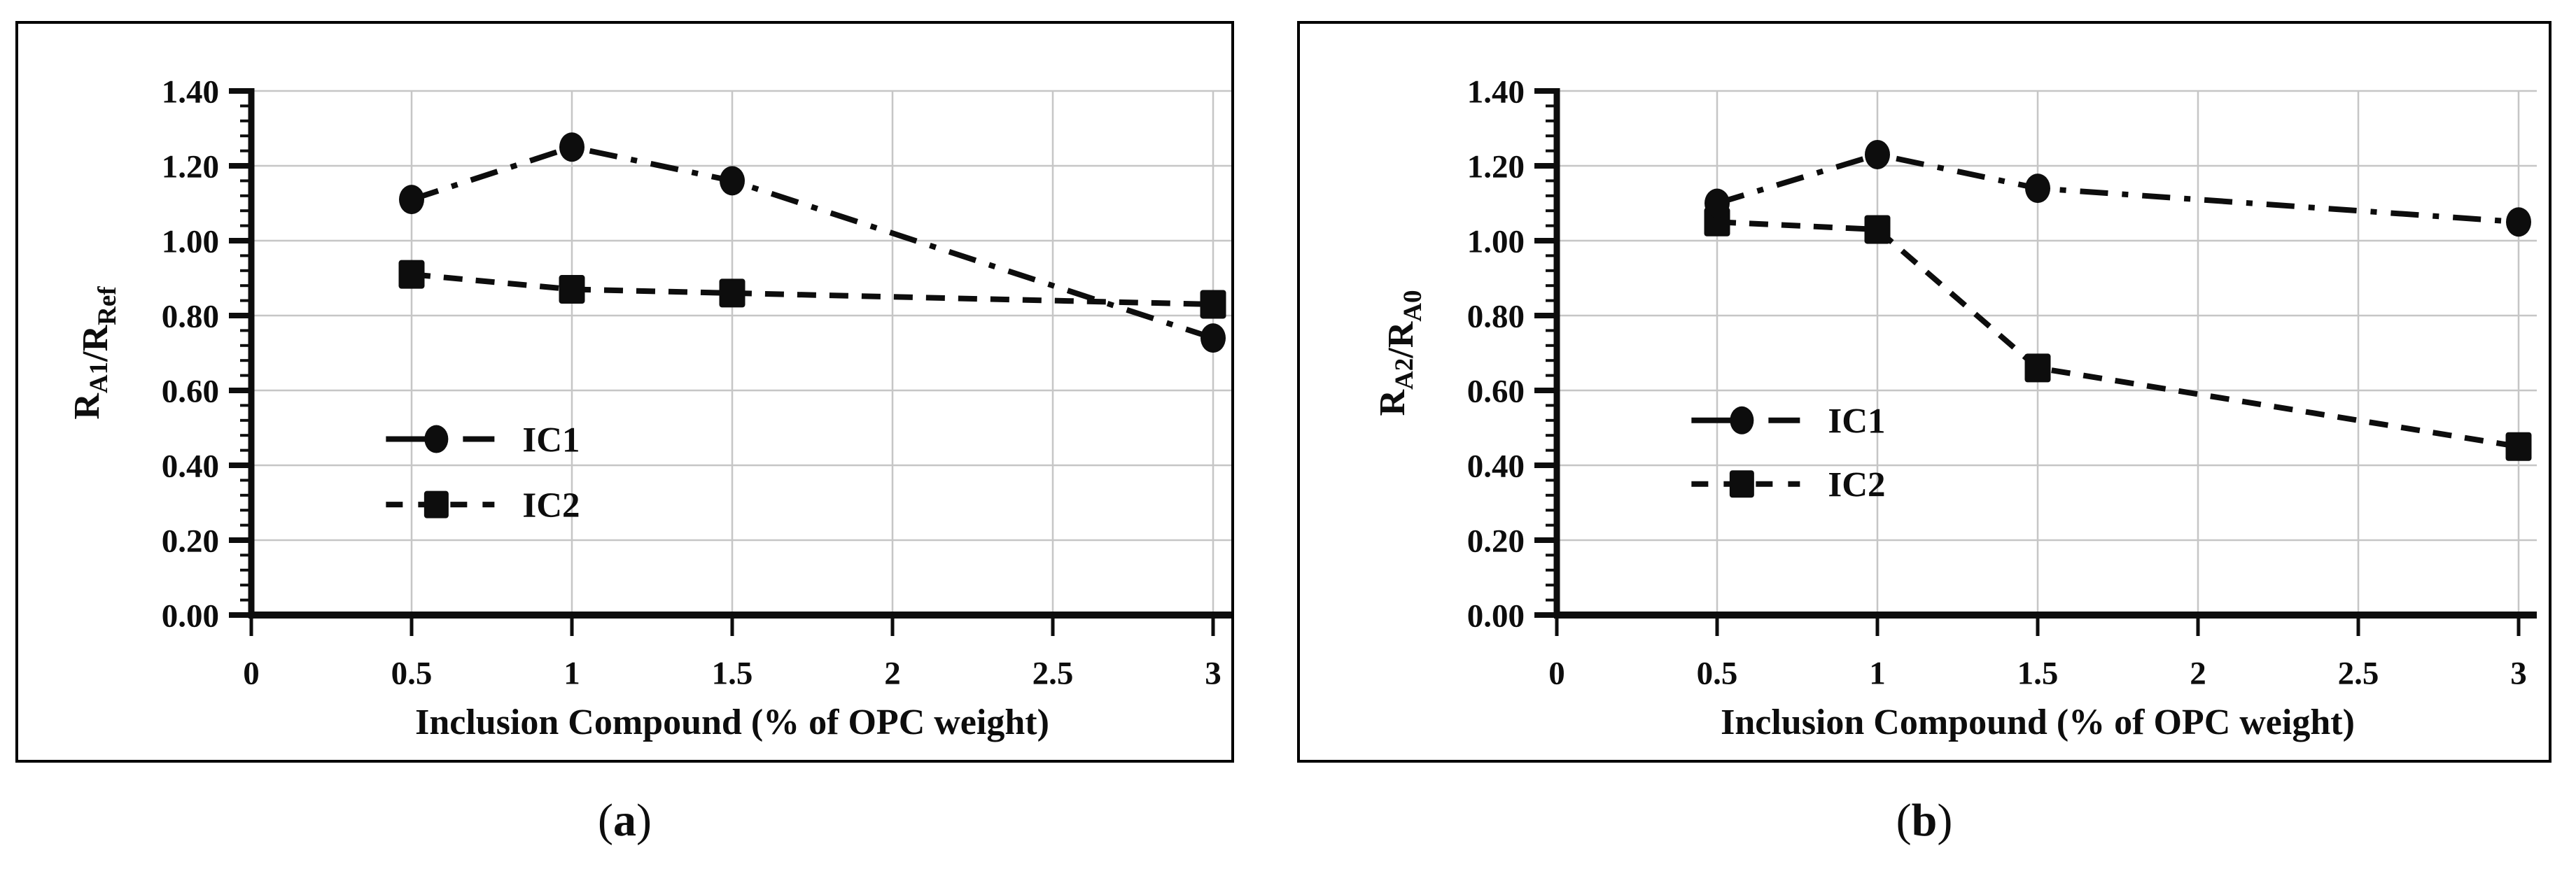 Image resolution: width=2576 pixels, height=876 pixels. I want to click on caption-a-close-paren: ), so click(644, 821).